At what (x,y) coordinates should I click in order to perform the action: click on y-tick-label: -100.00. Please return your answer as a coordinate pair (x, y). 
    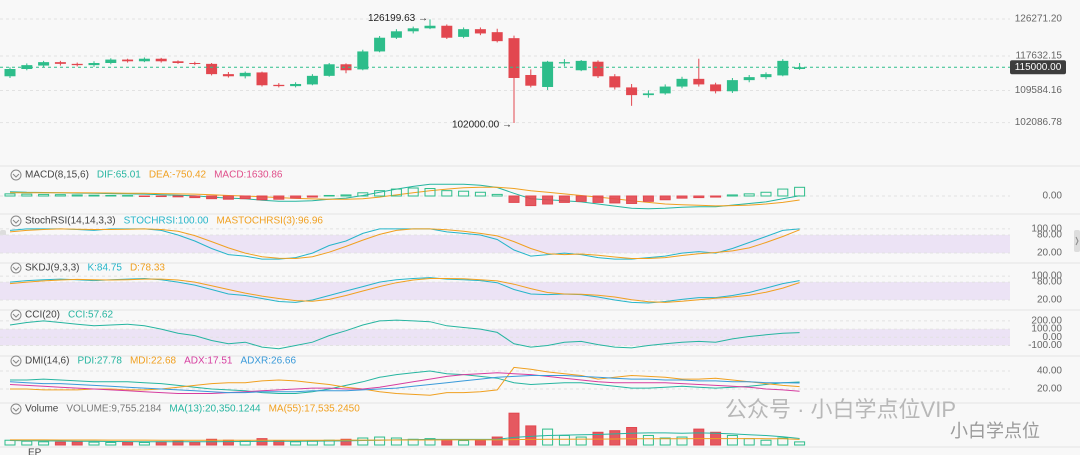
    Looking at the image, I should click on (1045, 345).